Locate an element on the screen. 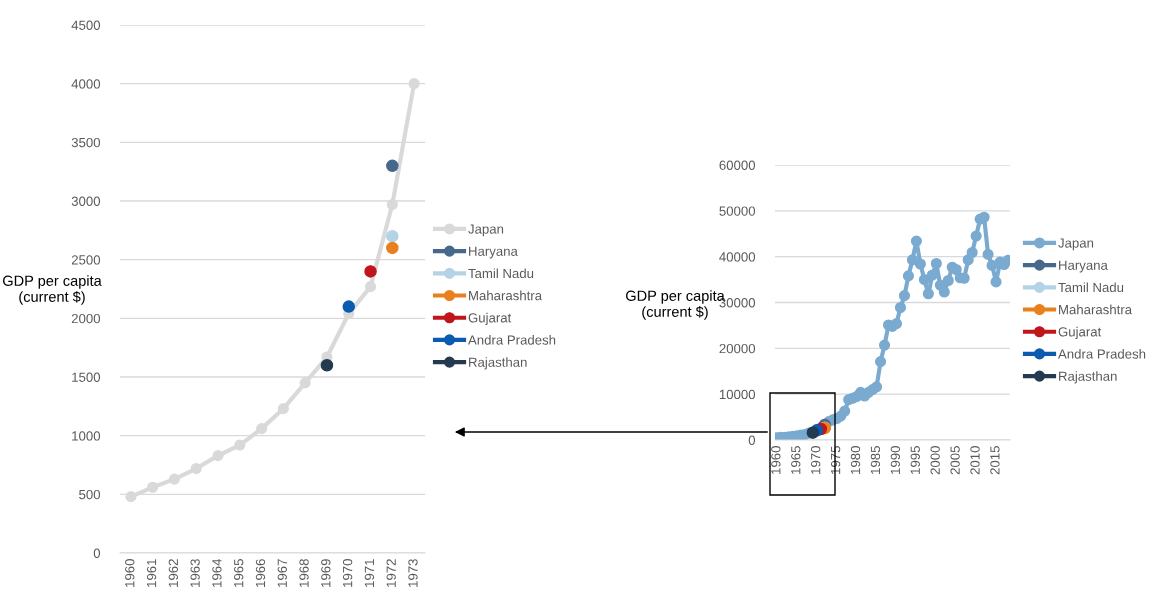 The height and width of the screenshot is (596, 1172). y-tick-label: 1500 is located at coordinates (86, 377).